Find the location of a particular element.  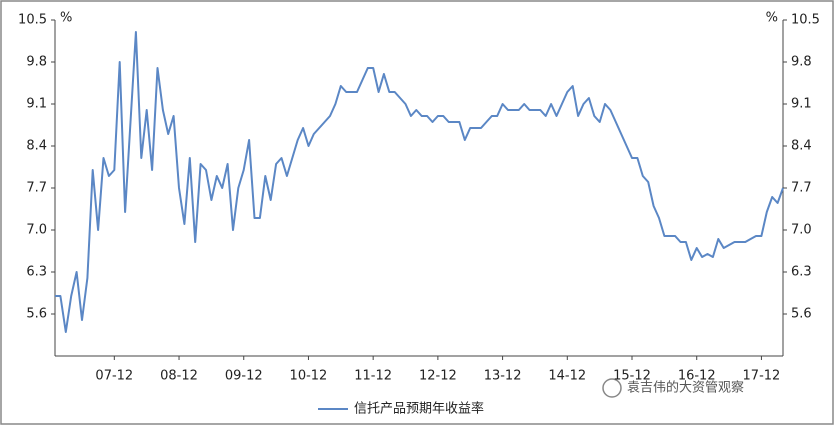

x-tick-label: 08-12 is located at coordinates (179, 376).